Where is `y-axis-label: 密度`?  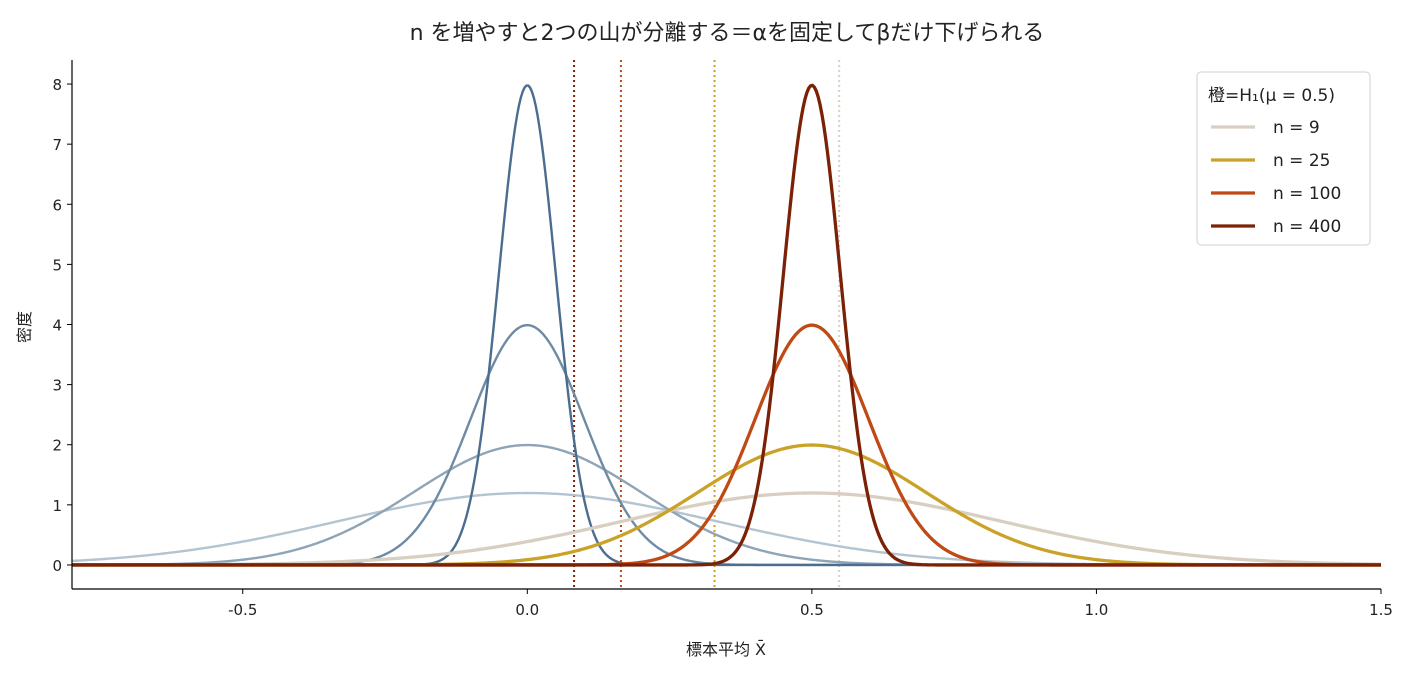
y-axis-label: 密度 is located at coordinates (24, 327).